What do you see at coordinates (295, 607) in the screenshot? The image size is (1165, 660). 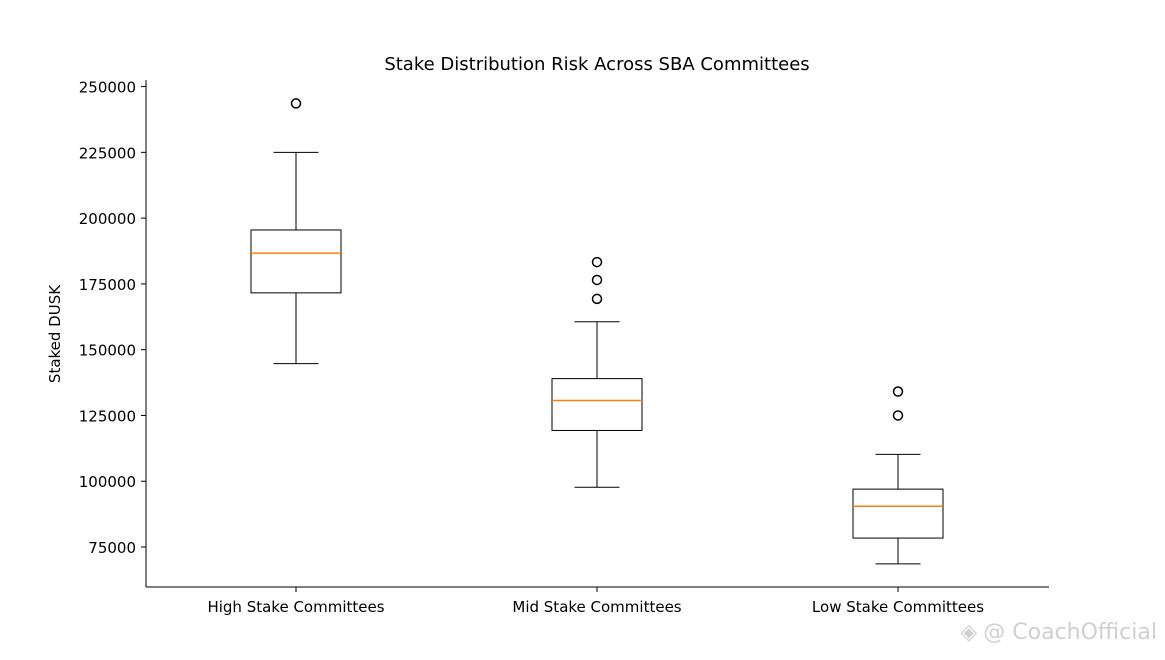 I see `x-tick-label: High Stake Committees` at bounding box center [295, 607].